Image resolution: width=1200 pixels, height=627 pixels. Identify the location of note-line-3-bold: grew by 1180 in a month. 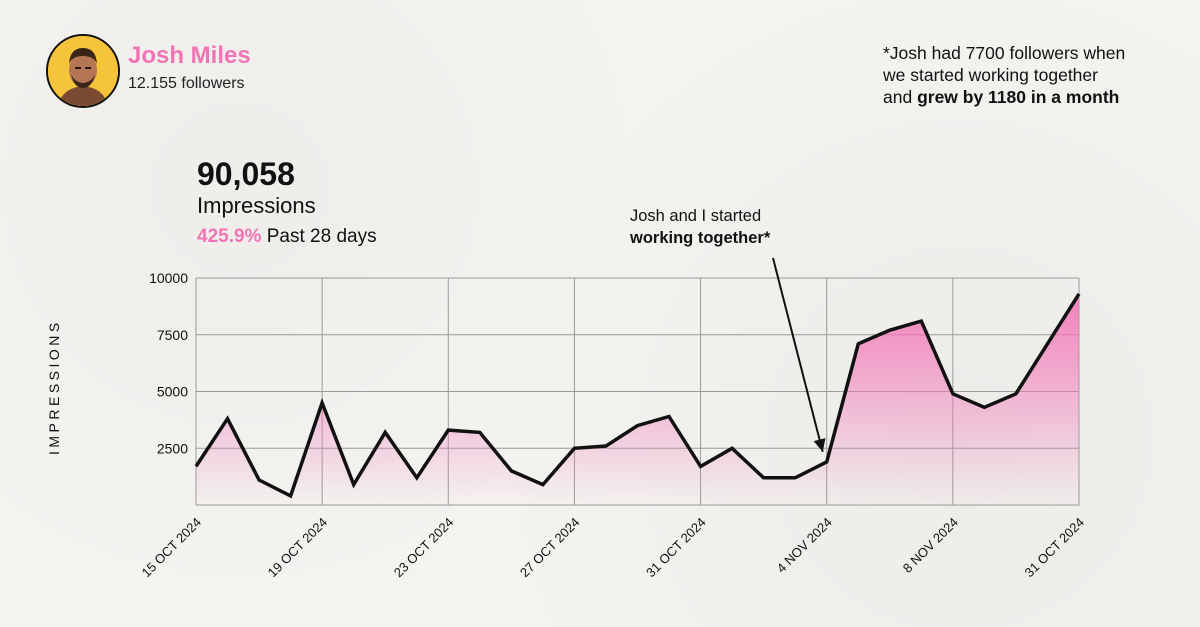
(1018, 97).